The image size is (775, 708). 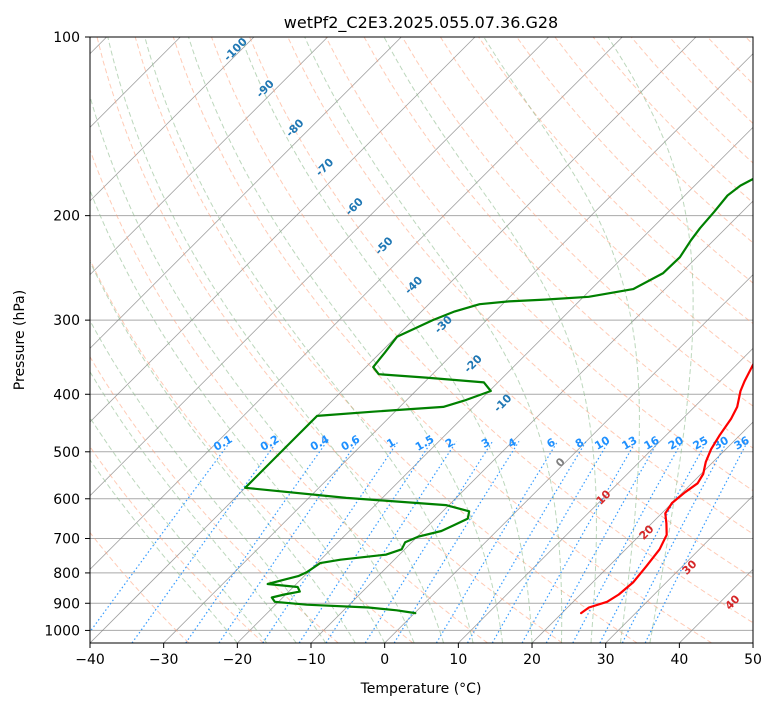 What do you see at coordinates (679, 660) in the screenshot?
I see `x-tick-label: 40` at bounding box center [679, 660].